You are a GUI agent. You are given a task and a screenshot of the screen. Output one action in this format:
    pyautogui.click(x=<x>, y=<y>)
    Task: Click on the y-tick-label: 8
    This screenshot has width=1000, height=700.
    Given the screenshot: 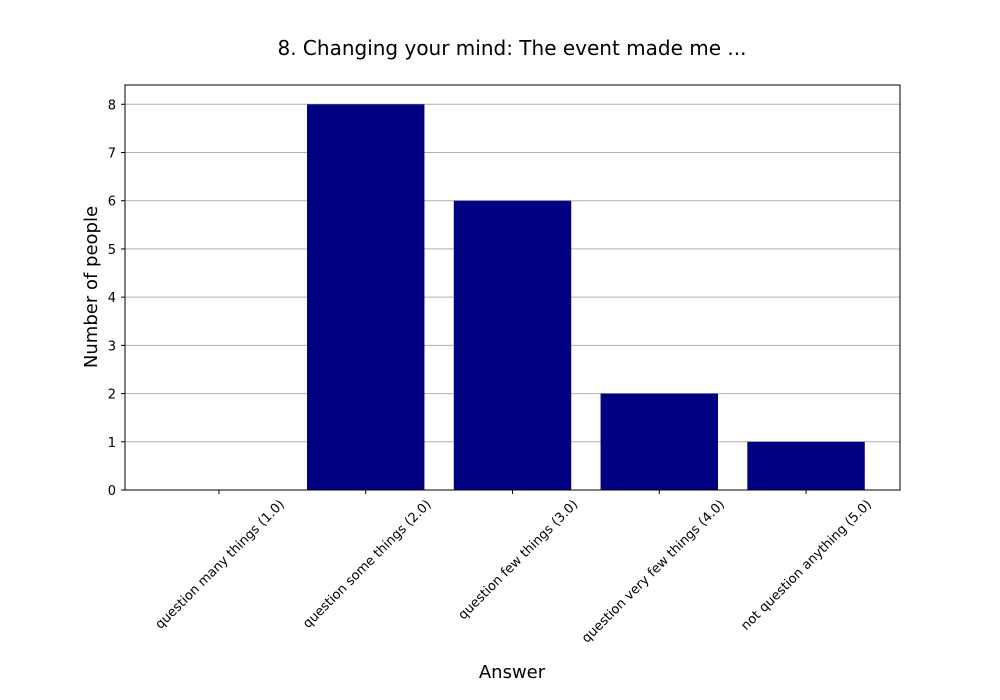 What is the action you would take?
    pyautogui.click(x=112, y=105)
    